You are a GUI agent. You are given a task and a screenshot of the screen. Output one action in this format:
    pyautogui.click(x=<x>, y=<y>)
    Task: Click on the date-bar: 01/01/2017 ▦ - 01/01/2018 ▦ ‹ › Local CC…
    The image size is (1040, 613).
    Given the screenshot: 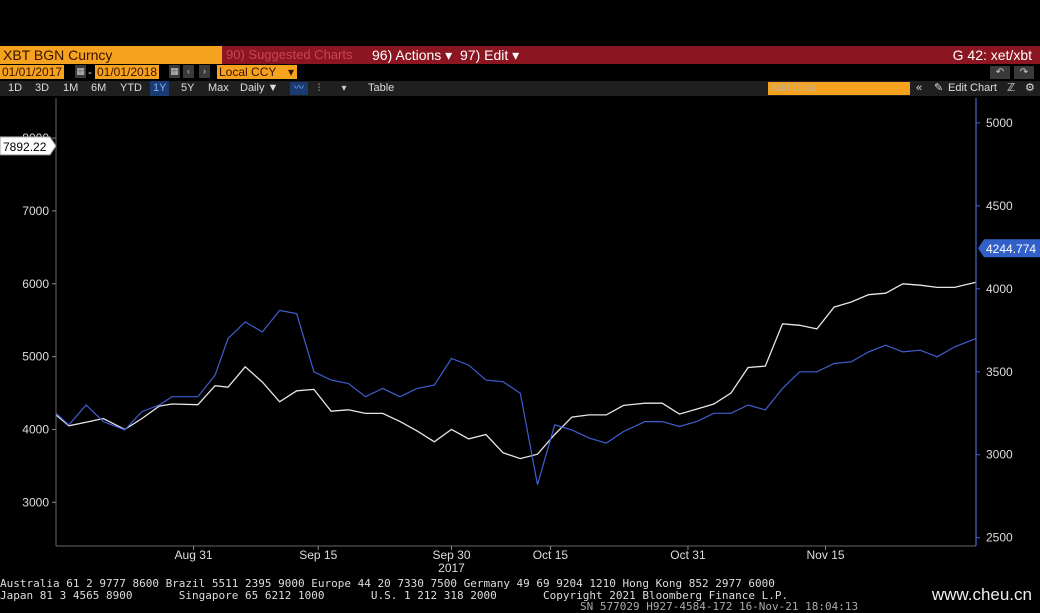 What is the action you would take?
    pyautogui.click(x=520, y=72)
    